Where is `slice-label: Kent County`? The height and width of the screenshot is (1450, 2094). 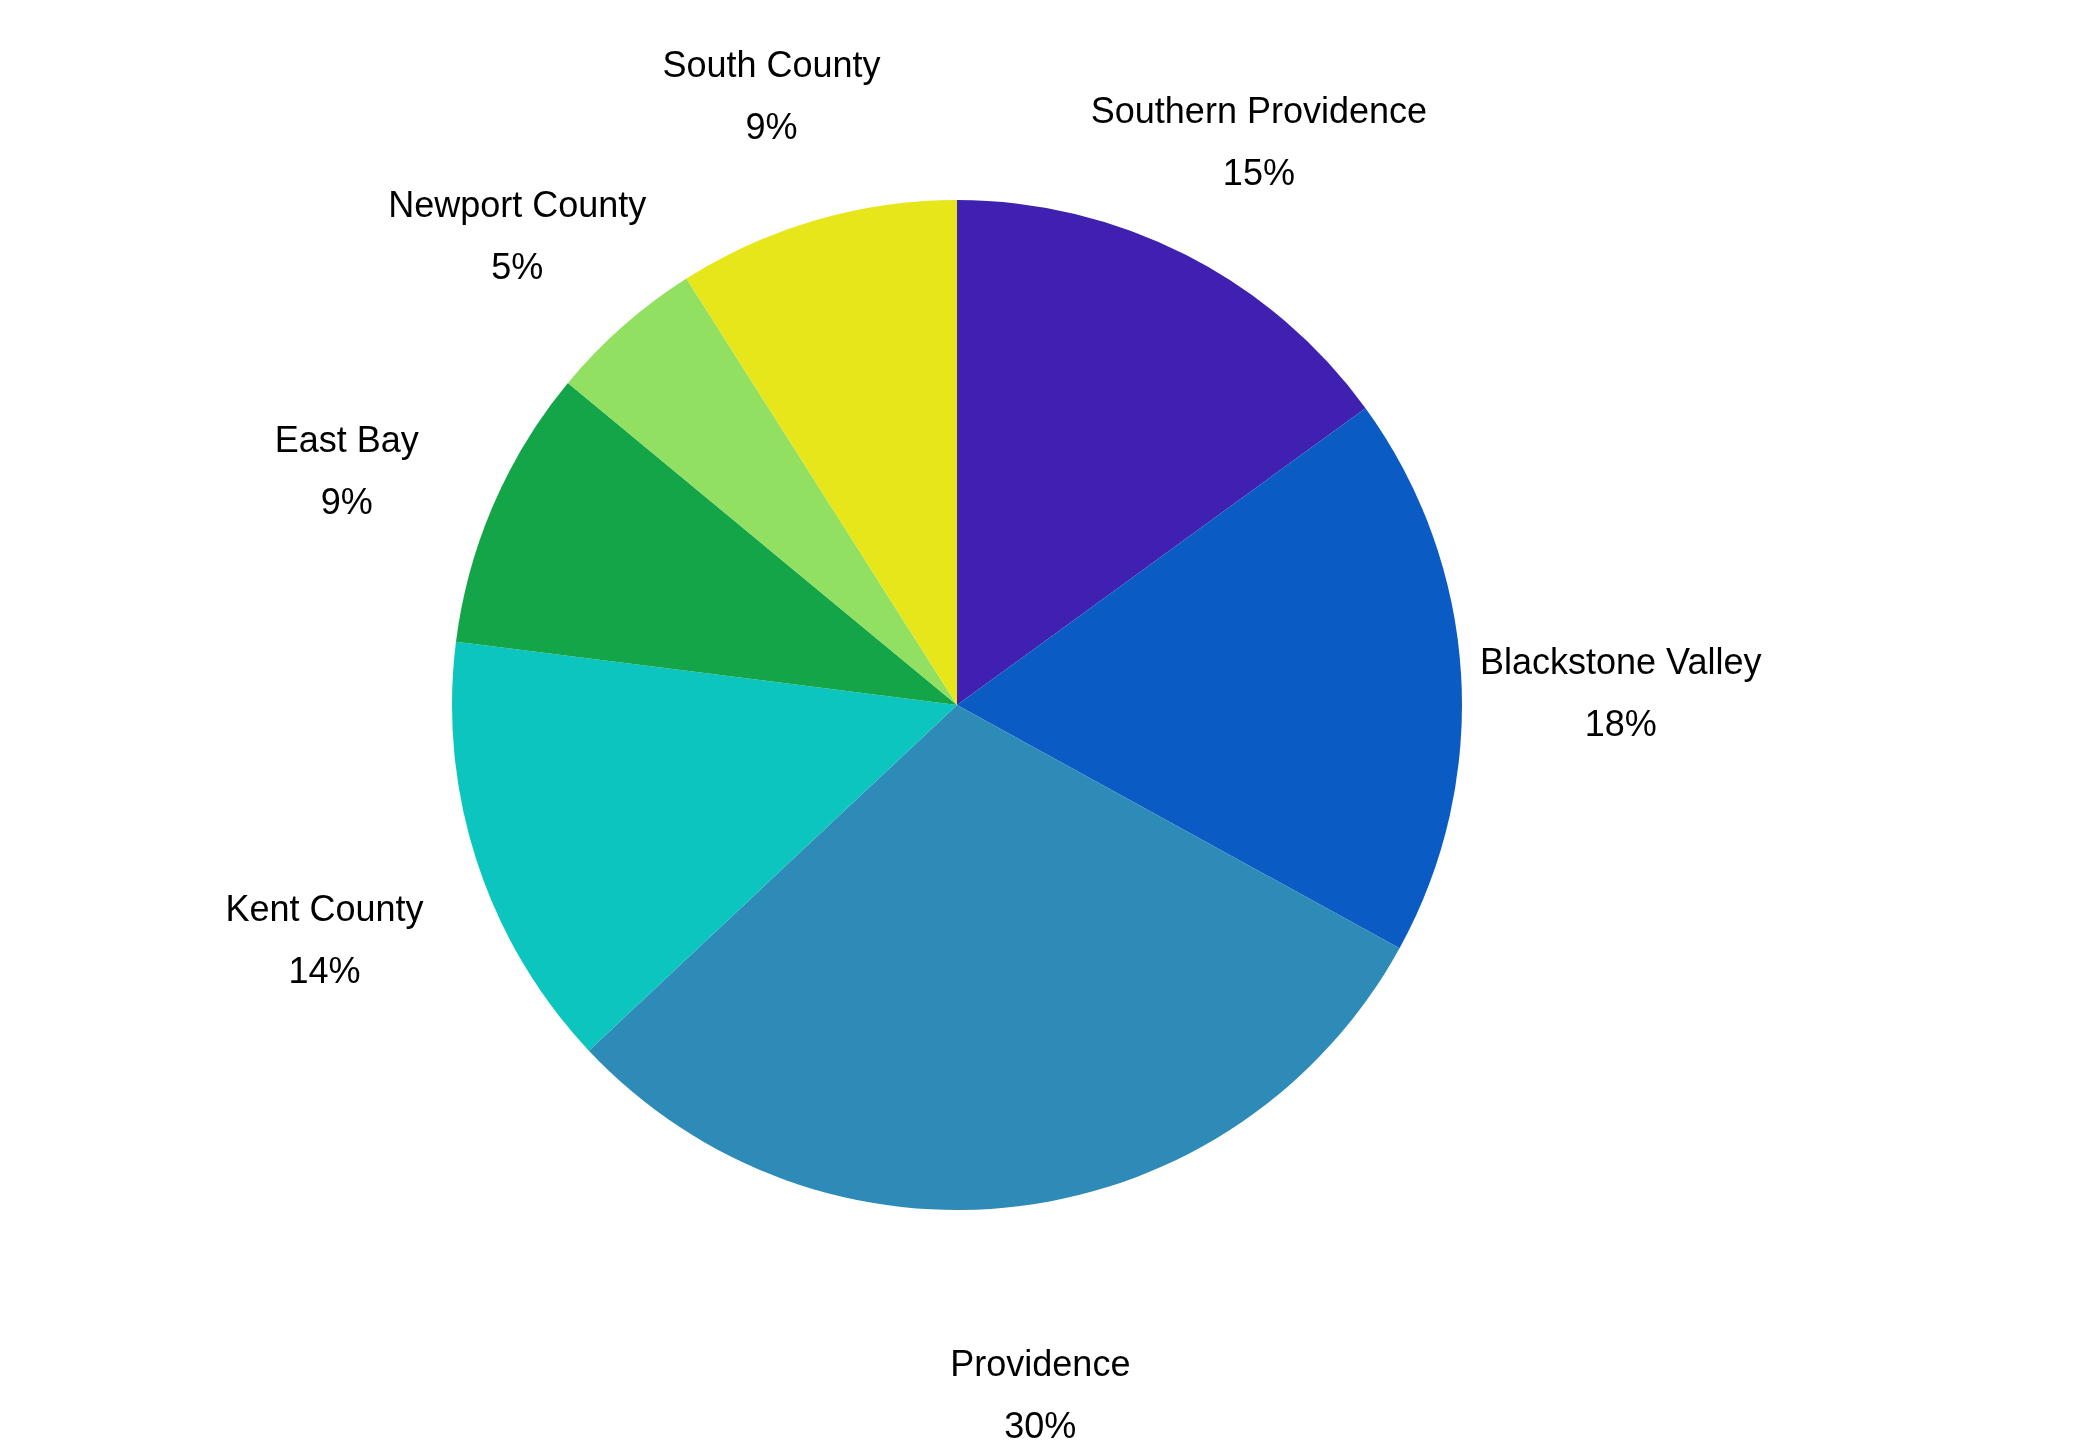
slice-label: Kent County is located at coordinates (324, 909).